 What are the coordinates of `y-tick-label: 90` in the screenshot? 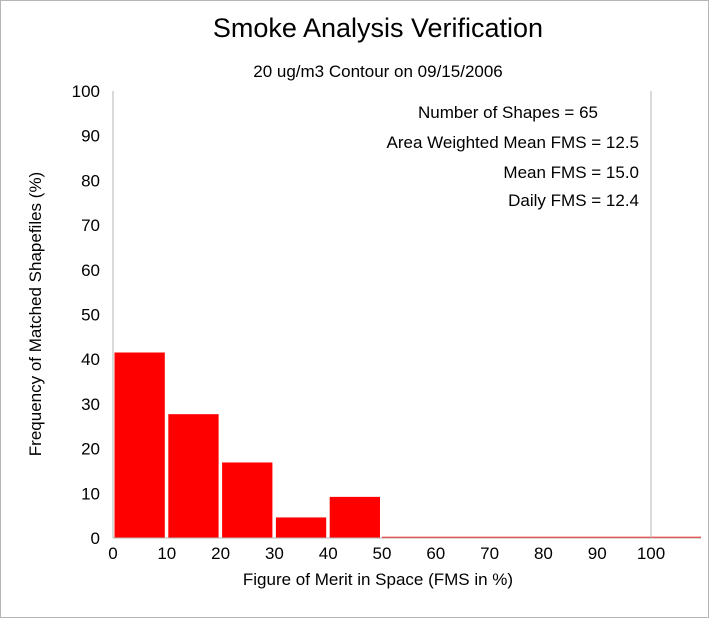 It's located at (90, 136).